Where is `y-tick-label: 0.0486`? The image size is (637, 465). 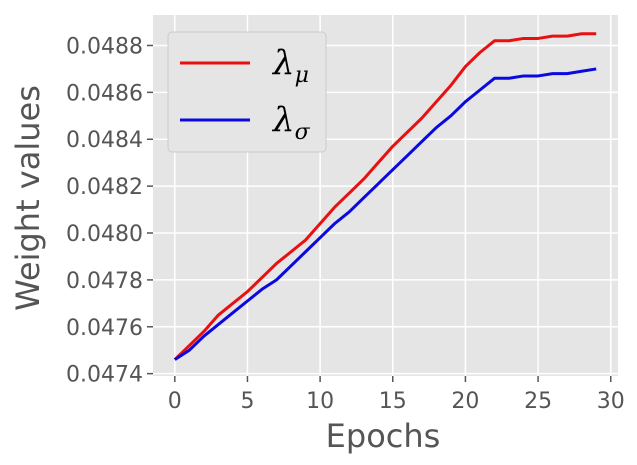 y-tick-label: 0.0486 is located at coordinates (104, 93).